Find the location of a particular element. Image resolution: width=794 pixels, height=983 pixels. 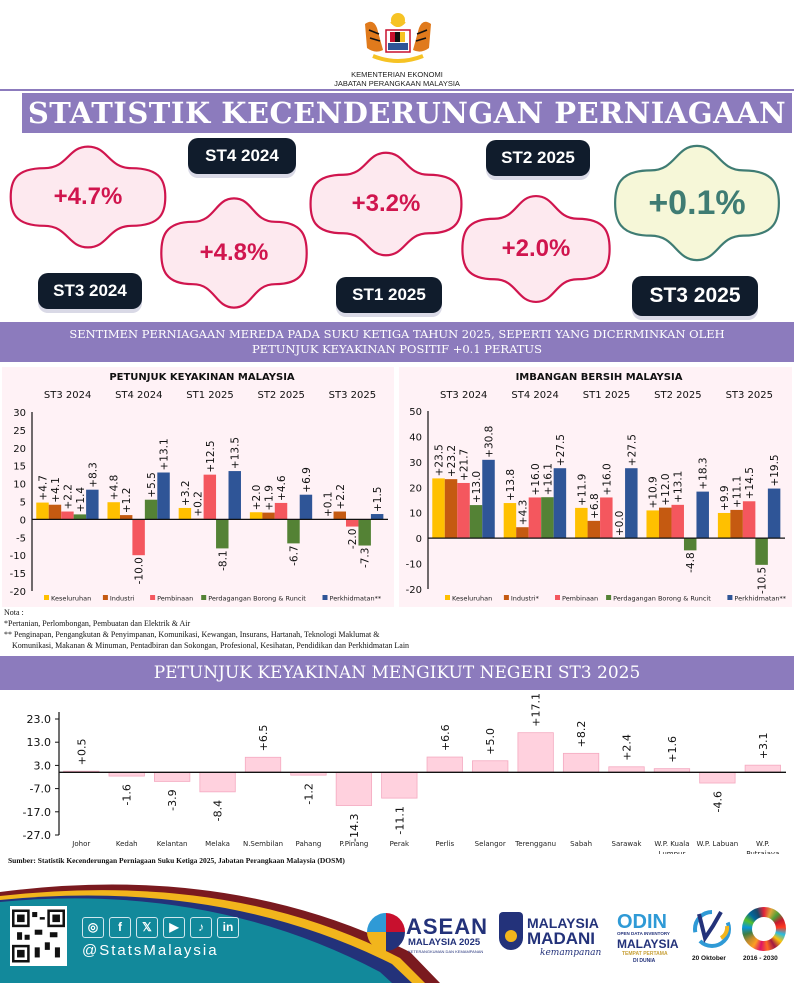

qr-code is located at coordinates (38, 936).